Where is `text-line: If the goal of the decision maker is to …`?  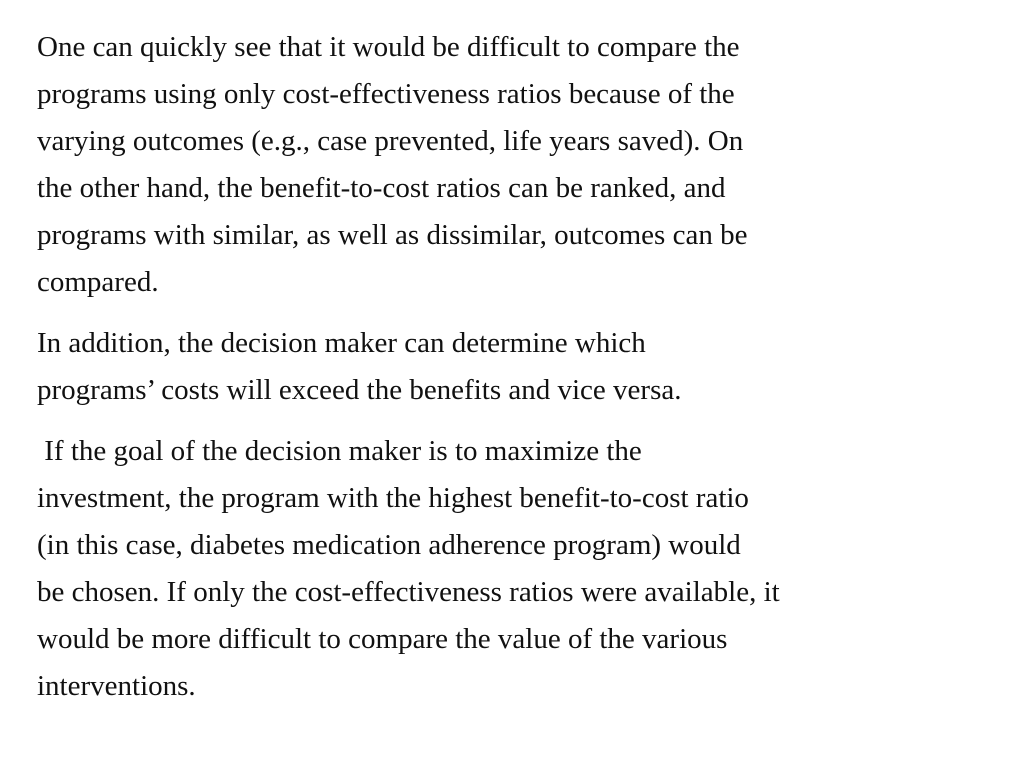
text-line: If the goal of the decision maker is to … is located at coordinates (339, 451).